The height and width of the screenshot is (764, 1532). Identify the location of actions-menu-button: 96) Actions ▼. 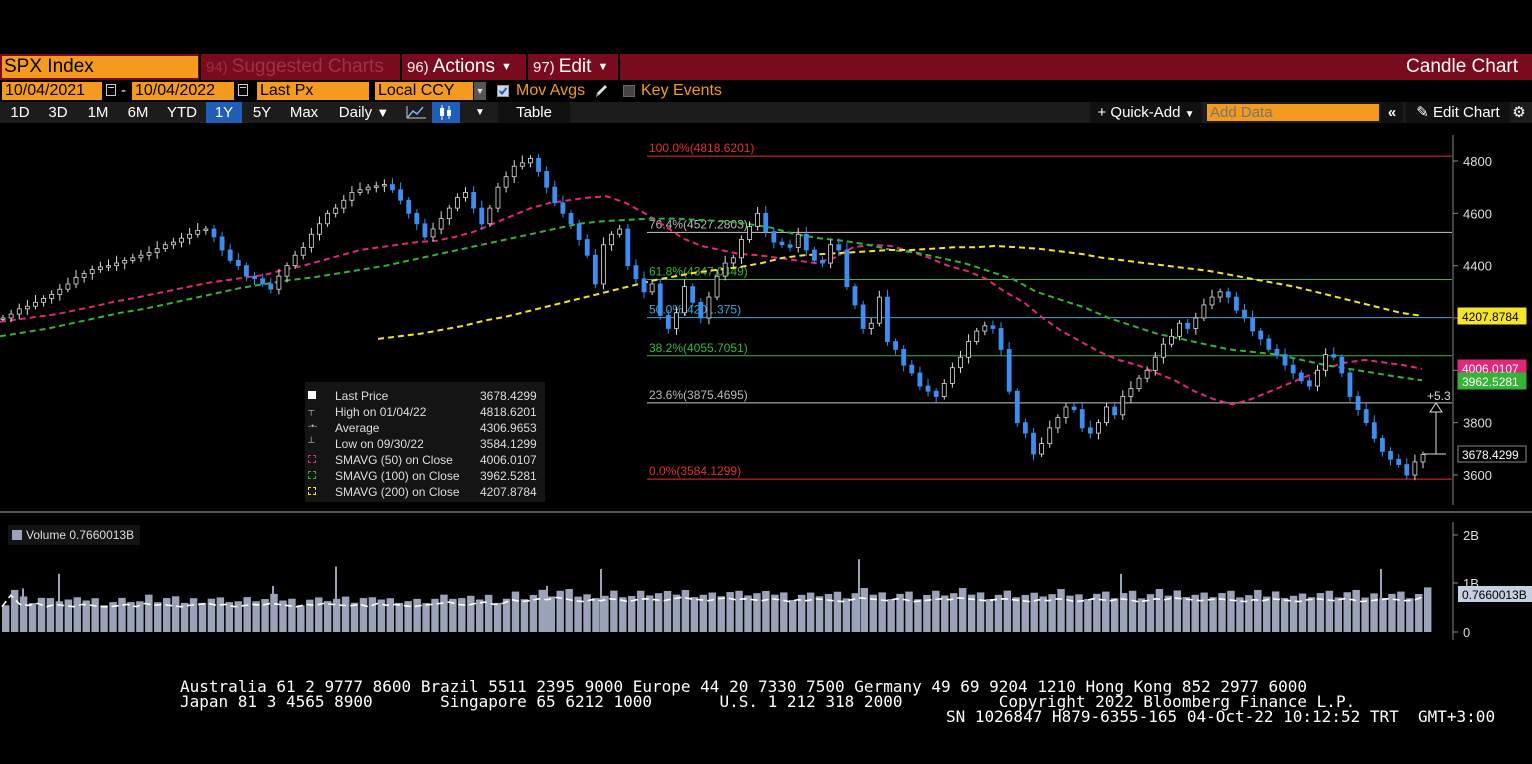
(459, 67).